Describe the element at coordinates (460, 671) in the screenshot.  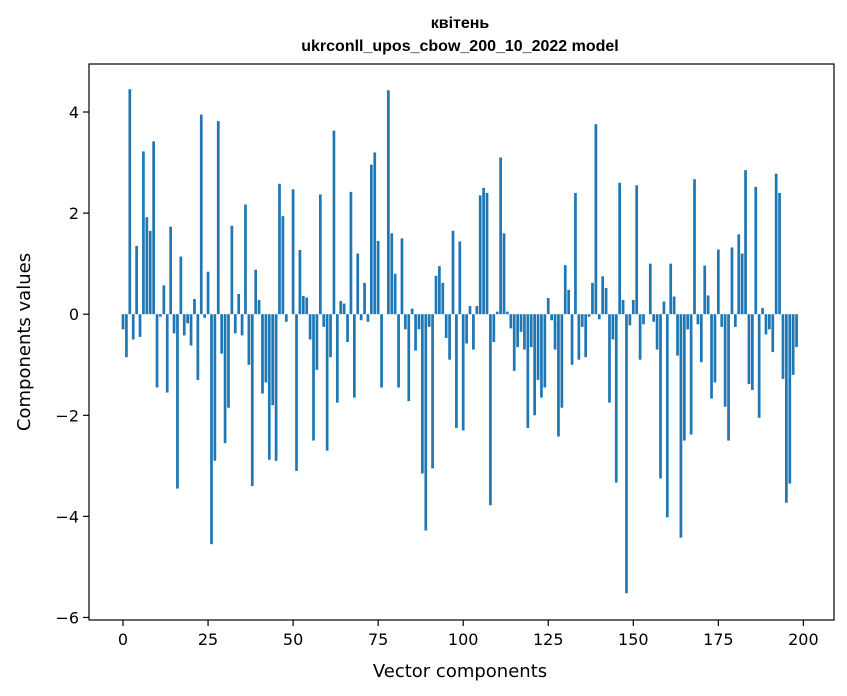
I see `x-axis-label: Vector components` at that location.